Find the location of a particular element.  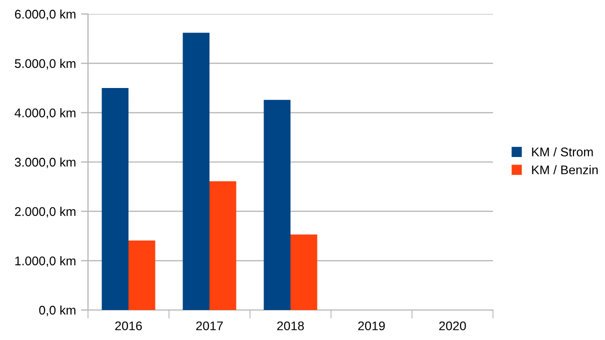

y-tick-label: 1.000,0 km is located at coordinates (45, 261).